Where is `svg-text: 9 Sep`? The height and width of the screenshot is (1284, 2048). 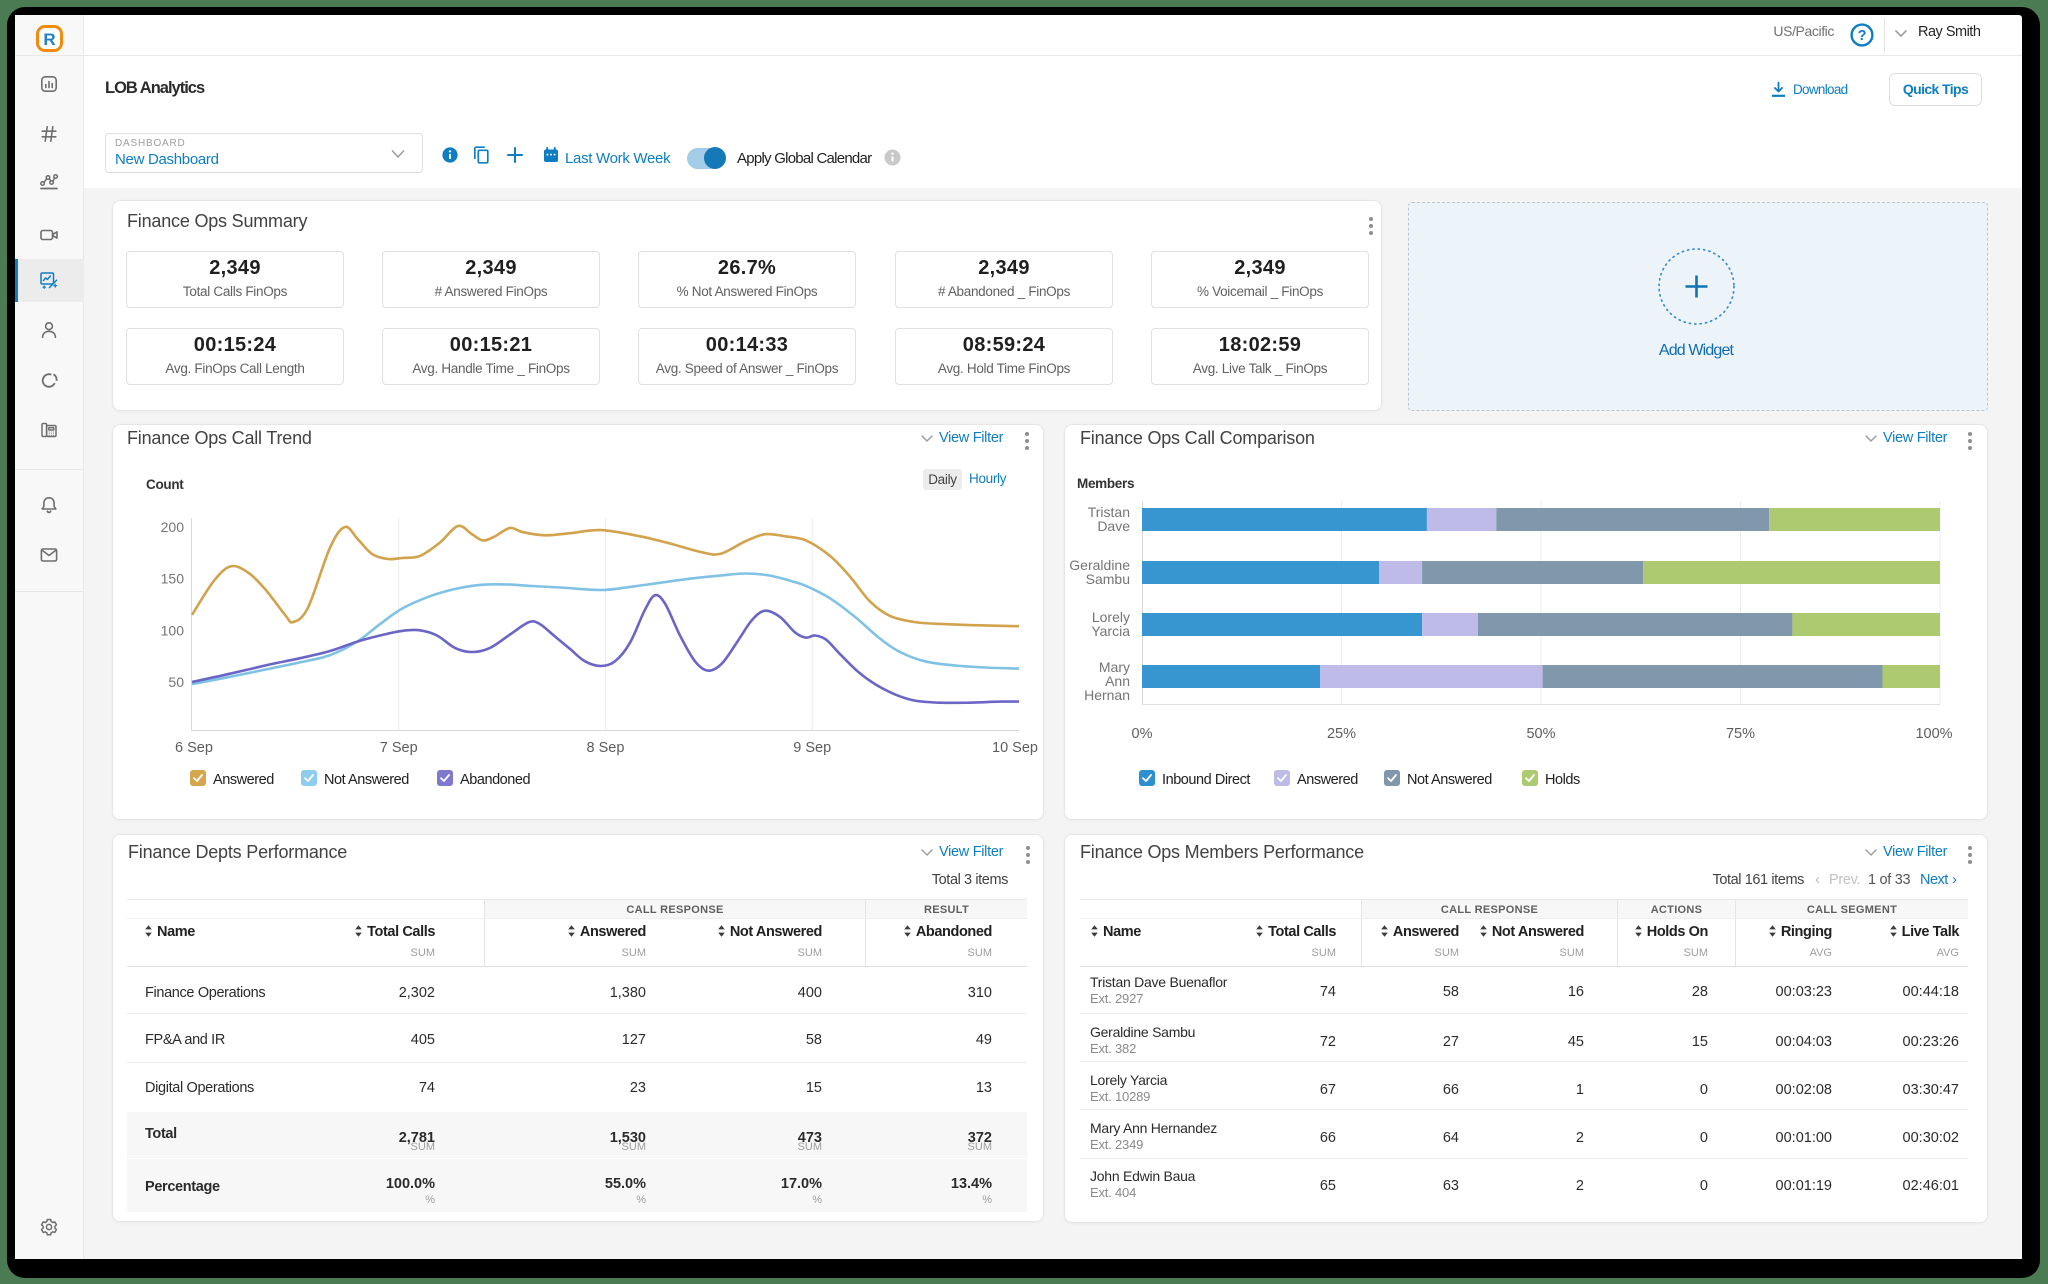
svg-text: 9 Sep is located at coordinates (812, 748).